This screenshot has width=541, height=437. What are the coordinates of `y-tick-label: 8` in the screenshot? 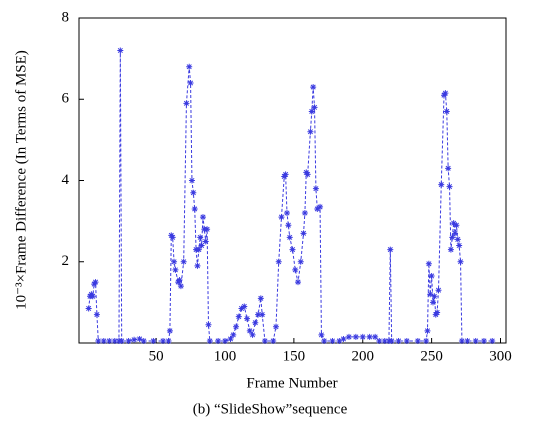 It's located at (66, 17).